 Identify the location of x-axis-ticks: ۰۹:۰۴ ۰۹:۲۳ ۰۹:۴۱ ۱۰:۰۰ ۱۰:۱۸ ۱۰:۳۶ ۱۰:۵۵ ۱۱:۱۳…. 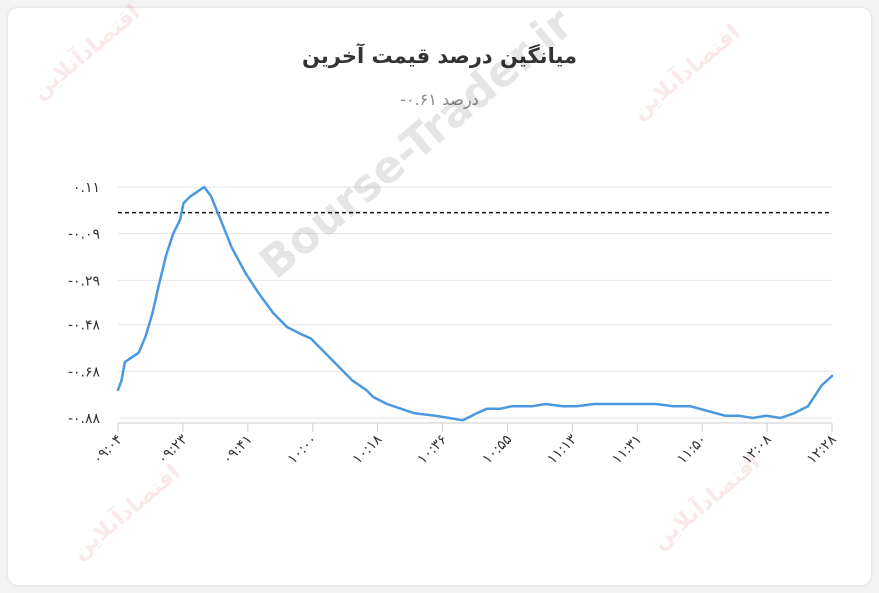
(465, 445).